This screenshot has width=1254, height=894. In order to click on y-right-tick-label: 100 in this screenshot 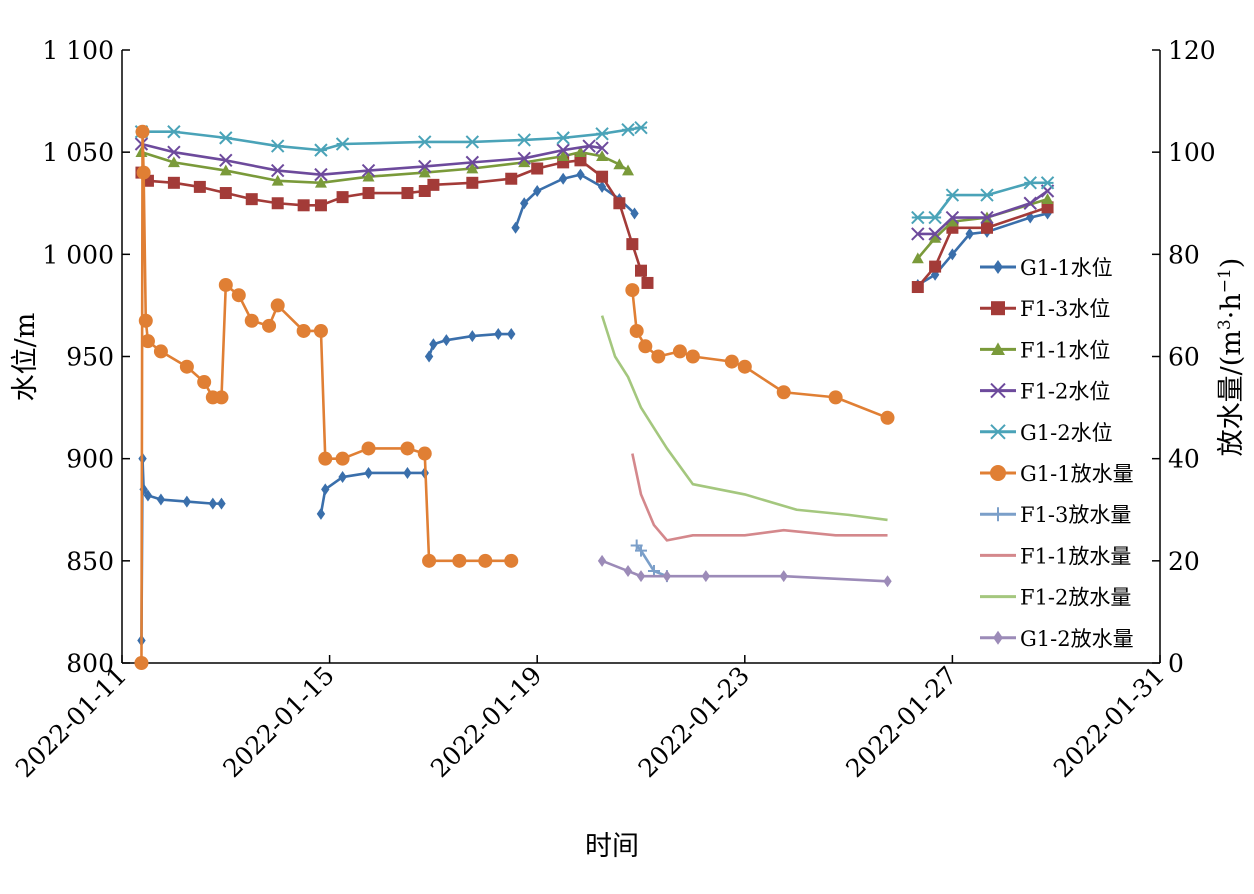, I will do `click(1192, 152)`.